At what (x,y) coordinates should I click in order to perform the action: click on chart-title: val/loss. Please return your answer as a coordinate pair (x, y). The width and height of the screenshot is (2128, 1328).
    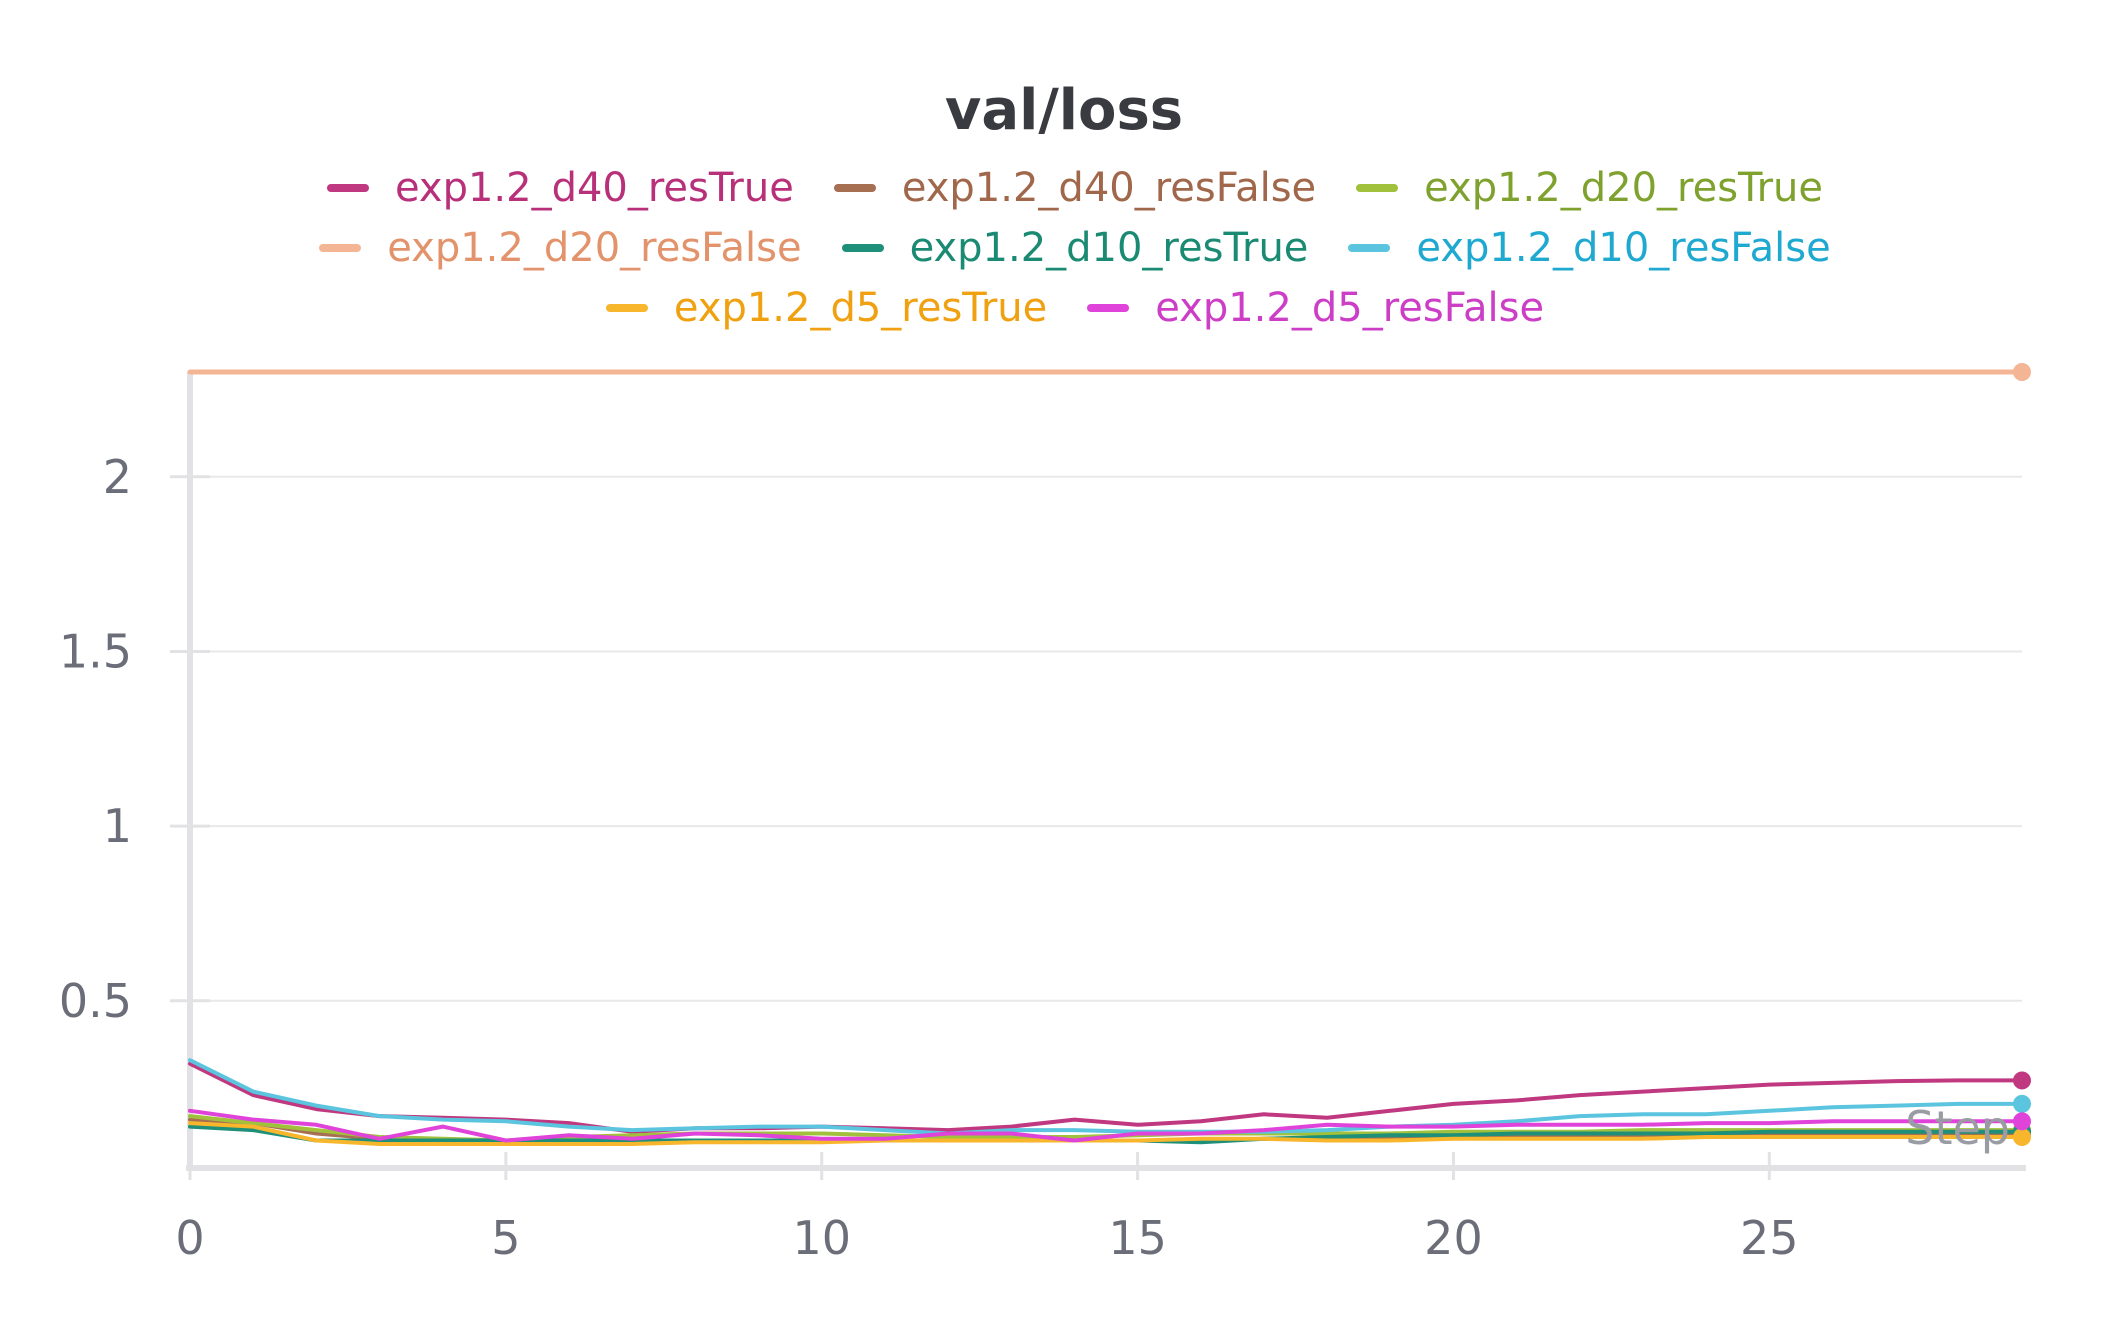
    Looking at the image, I should click on (1064, 110).